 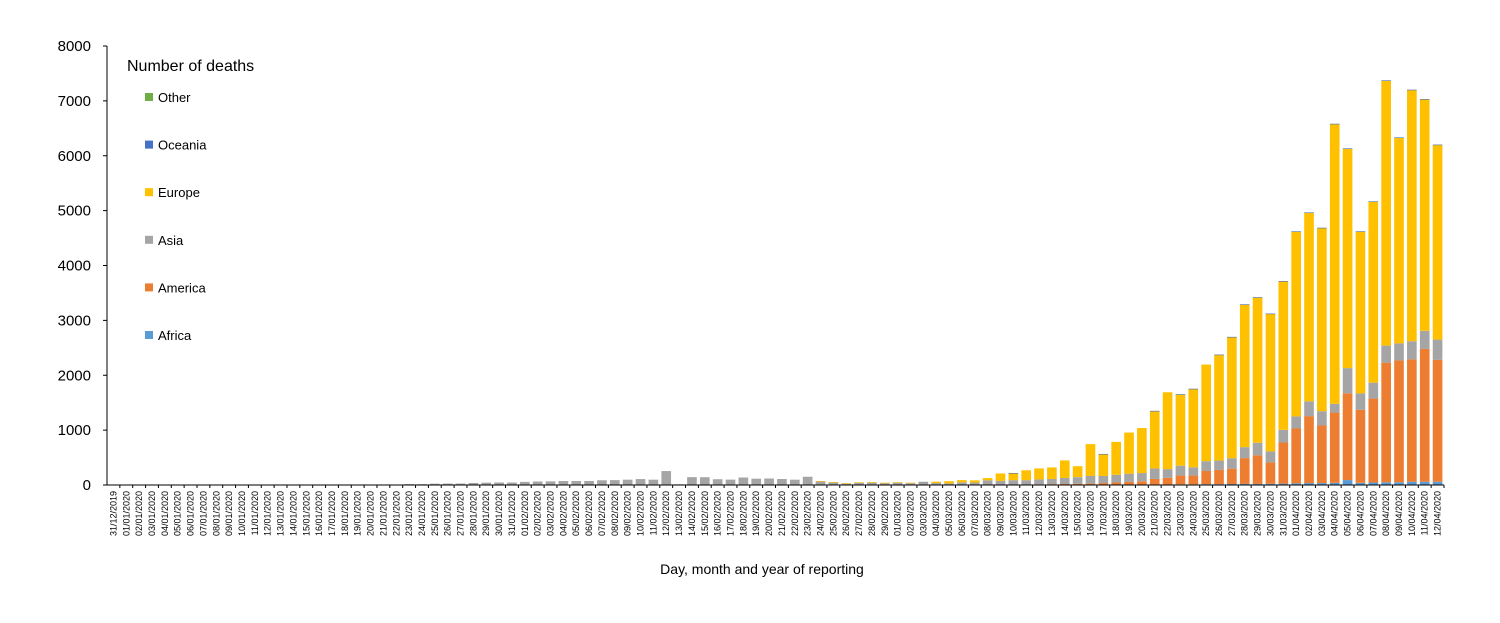 I want to click on bar-europe-25-03-2020, so click(x=1206, y=413).